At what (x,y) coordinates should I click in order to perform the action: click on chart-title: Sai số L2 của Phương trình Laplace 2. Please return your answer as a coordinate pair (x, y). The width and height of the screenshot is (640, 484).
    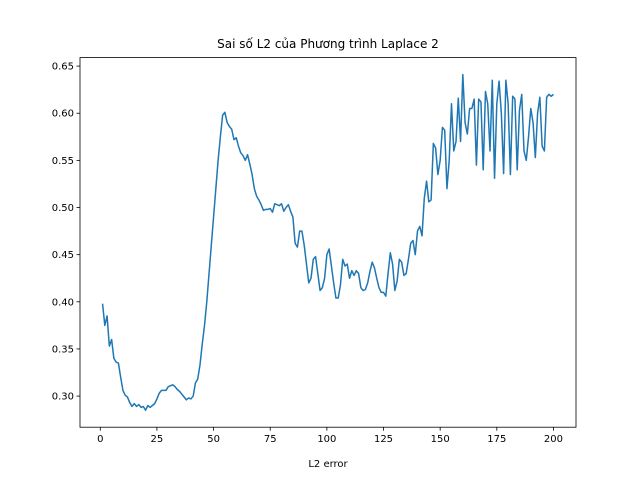
    Looking at the image, I should click on (328, 44).